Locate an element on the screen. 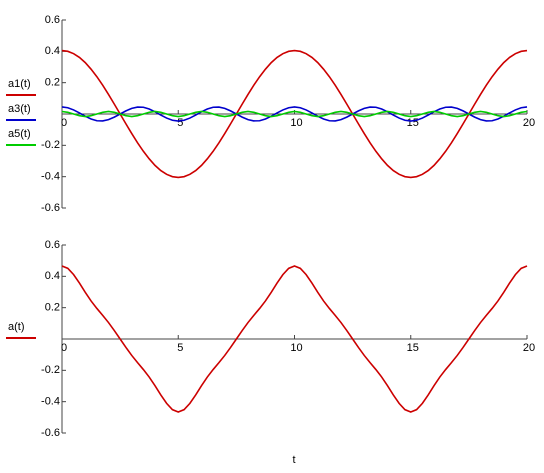 The height and width of the screenshot is (473, 544). series-line is located at coordinates (294, 114).